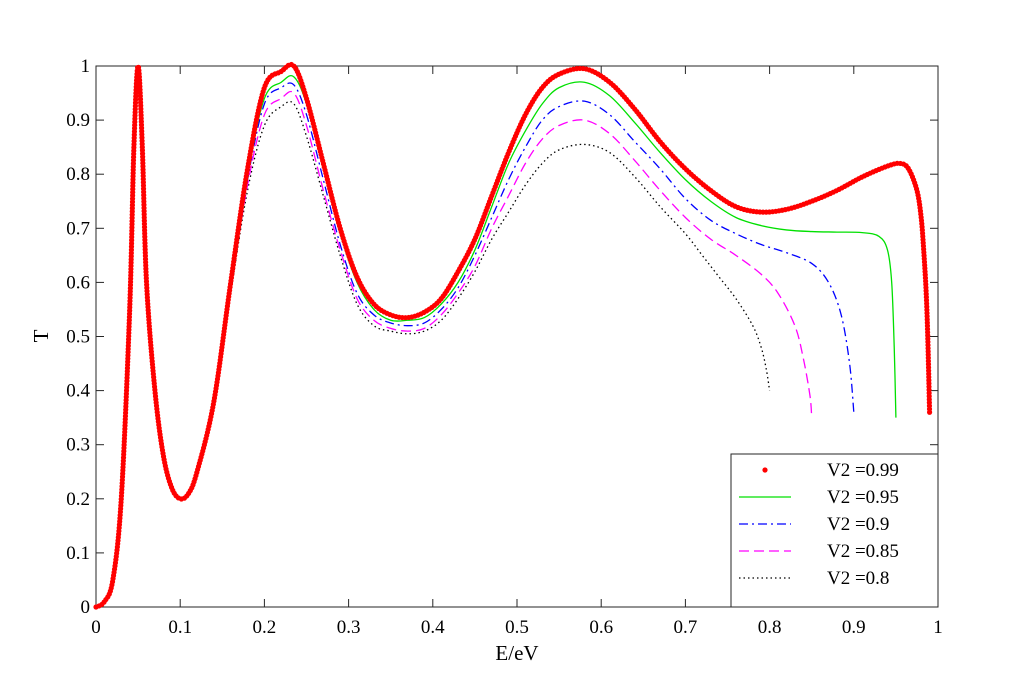 Image resolution: width=1034 pixels, height=696 pixels. What do you see at coordinates (858, 578) in the screenshot?
I see `legend-label: V2 =0.8` at bounding box center [858, 578].